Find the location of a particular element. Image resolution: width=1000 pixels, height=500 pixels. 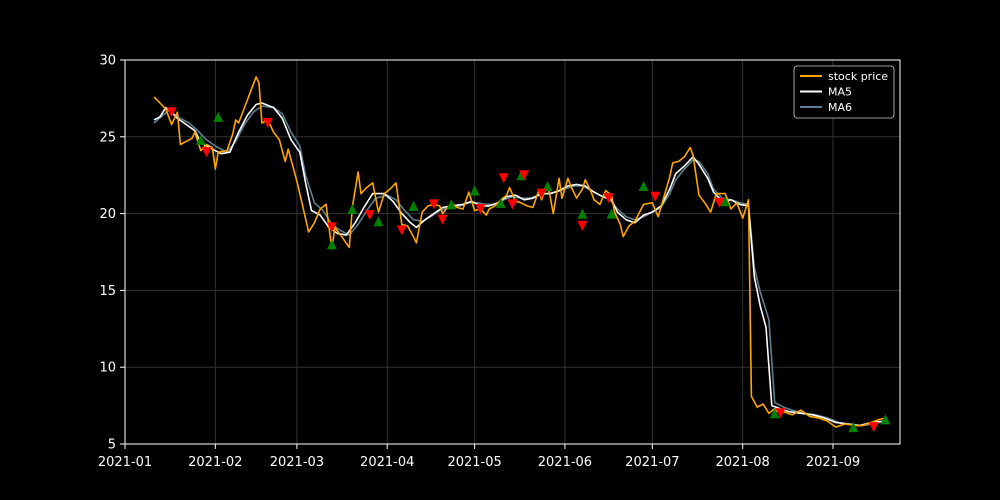

y-tick-label: 15 is located at coordinates (107, 291).